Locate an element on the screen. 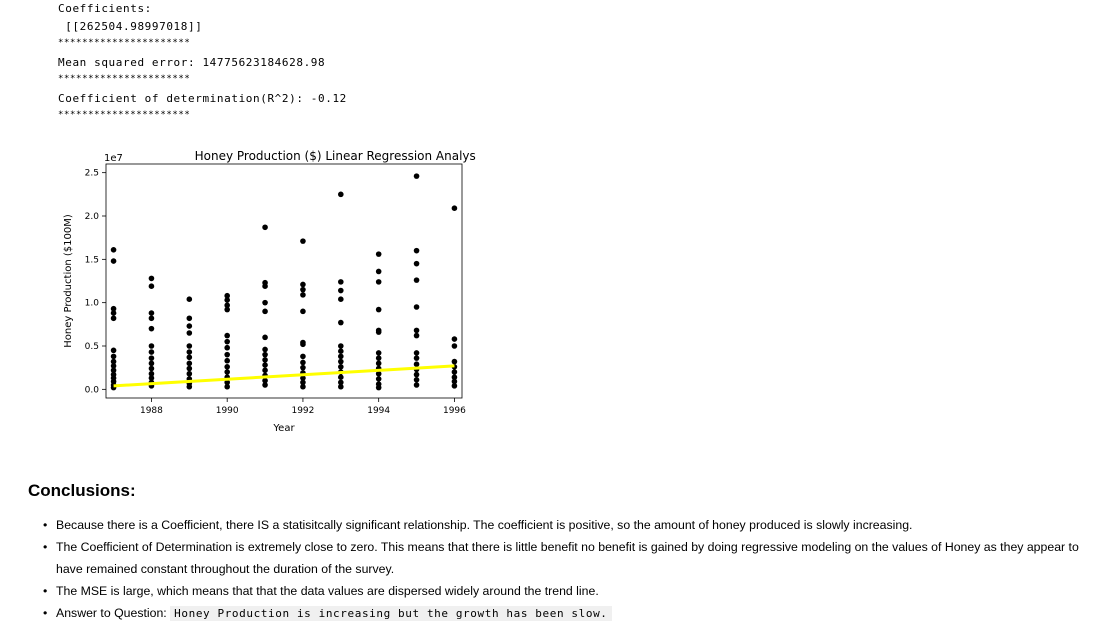 This screenshot has width=1102, height=644. y-tick-label: 2.0 is located at coordinates (92, 217).